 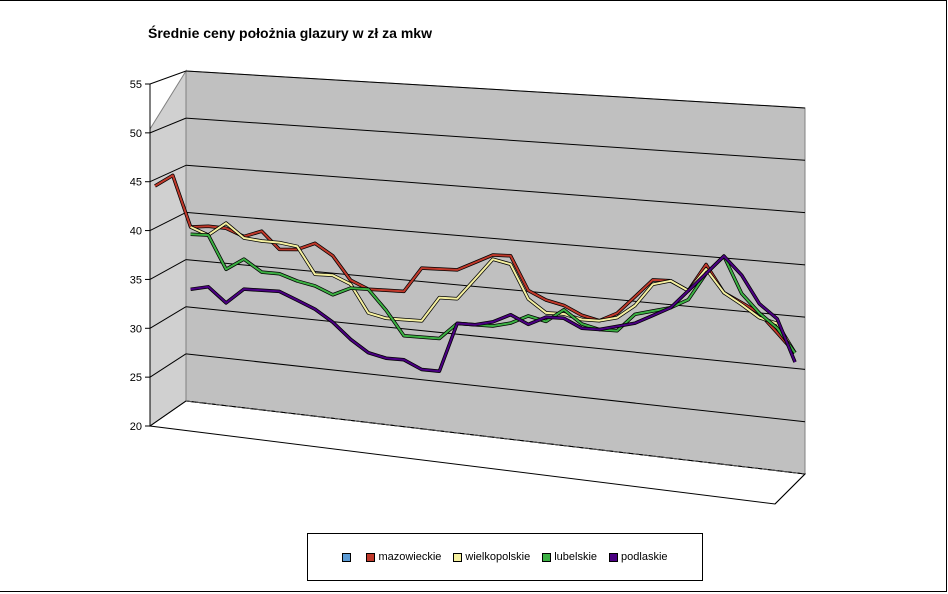 I want to click on series-podlaskie-line, so click(x=493, y=314).